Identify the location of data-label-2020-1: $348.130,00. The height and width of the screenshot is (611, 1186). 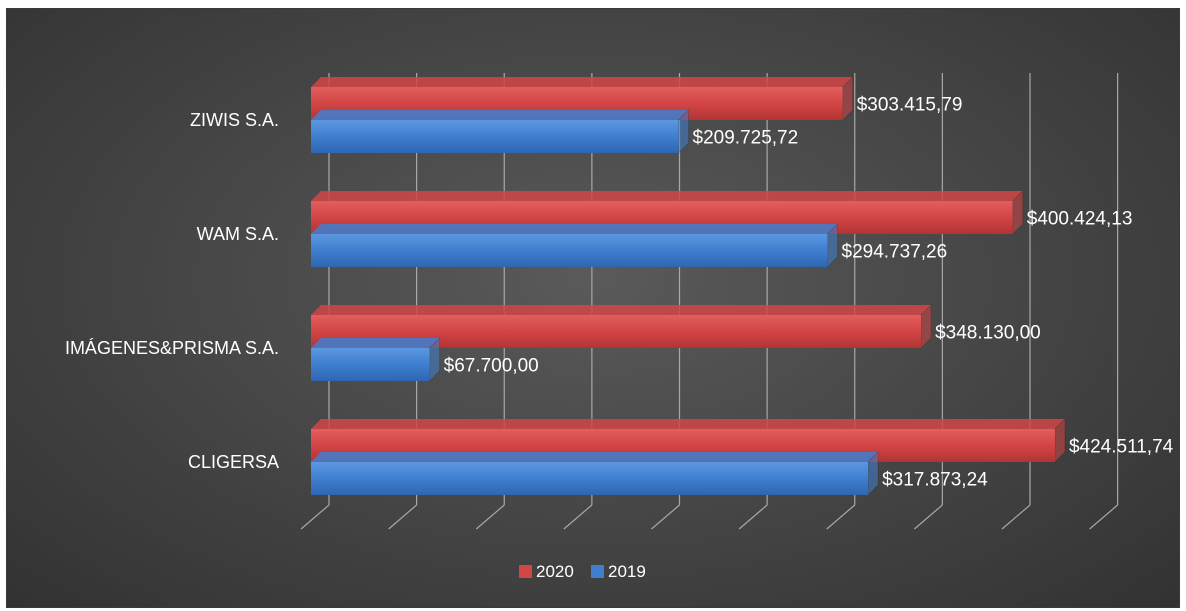
(988, 333).